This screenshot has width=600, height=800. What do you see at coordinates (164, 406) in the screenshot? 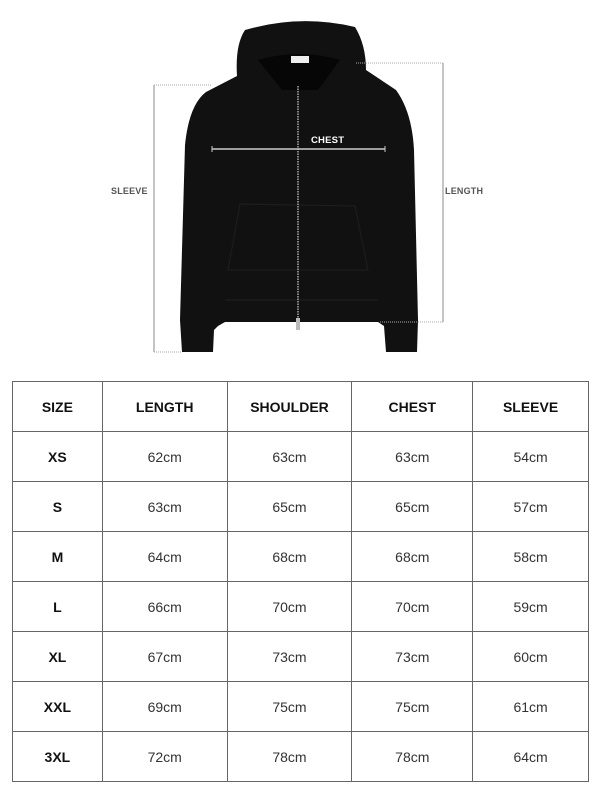
I see `header-length: LENGTH` at bounding box center [164, 406].